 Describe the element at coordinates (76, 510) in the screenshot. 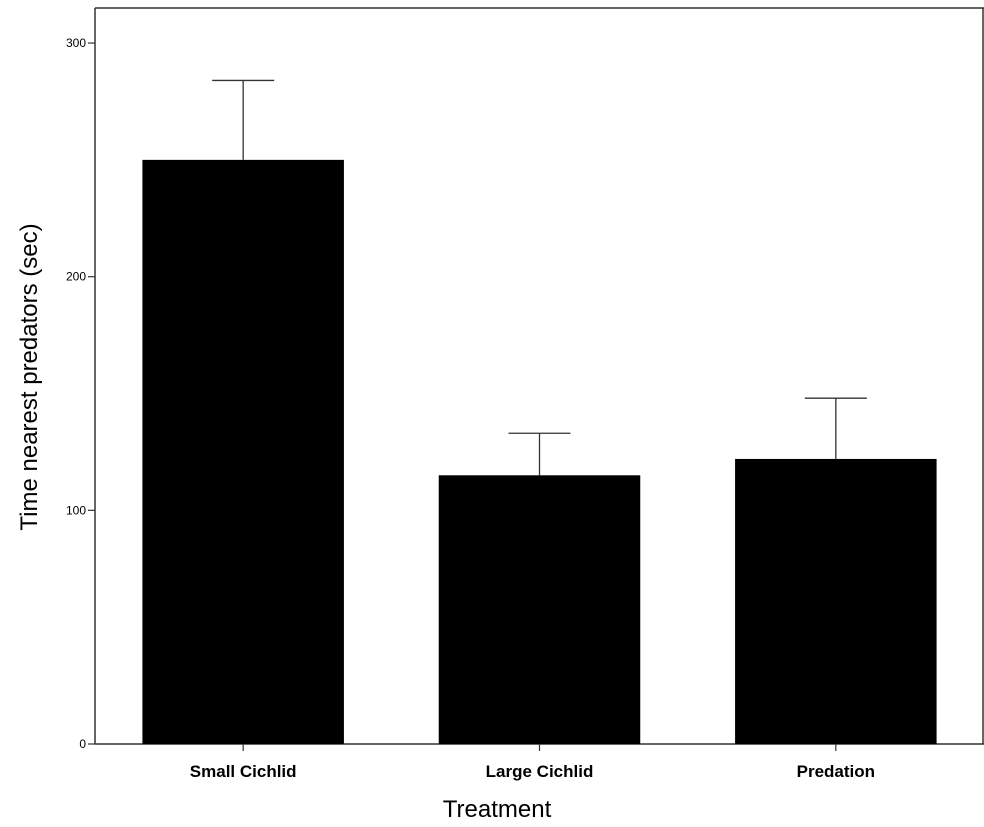

I see `y-tick-label: 100` at that location.